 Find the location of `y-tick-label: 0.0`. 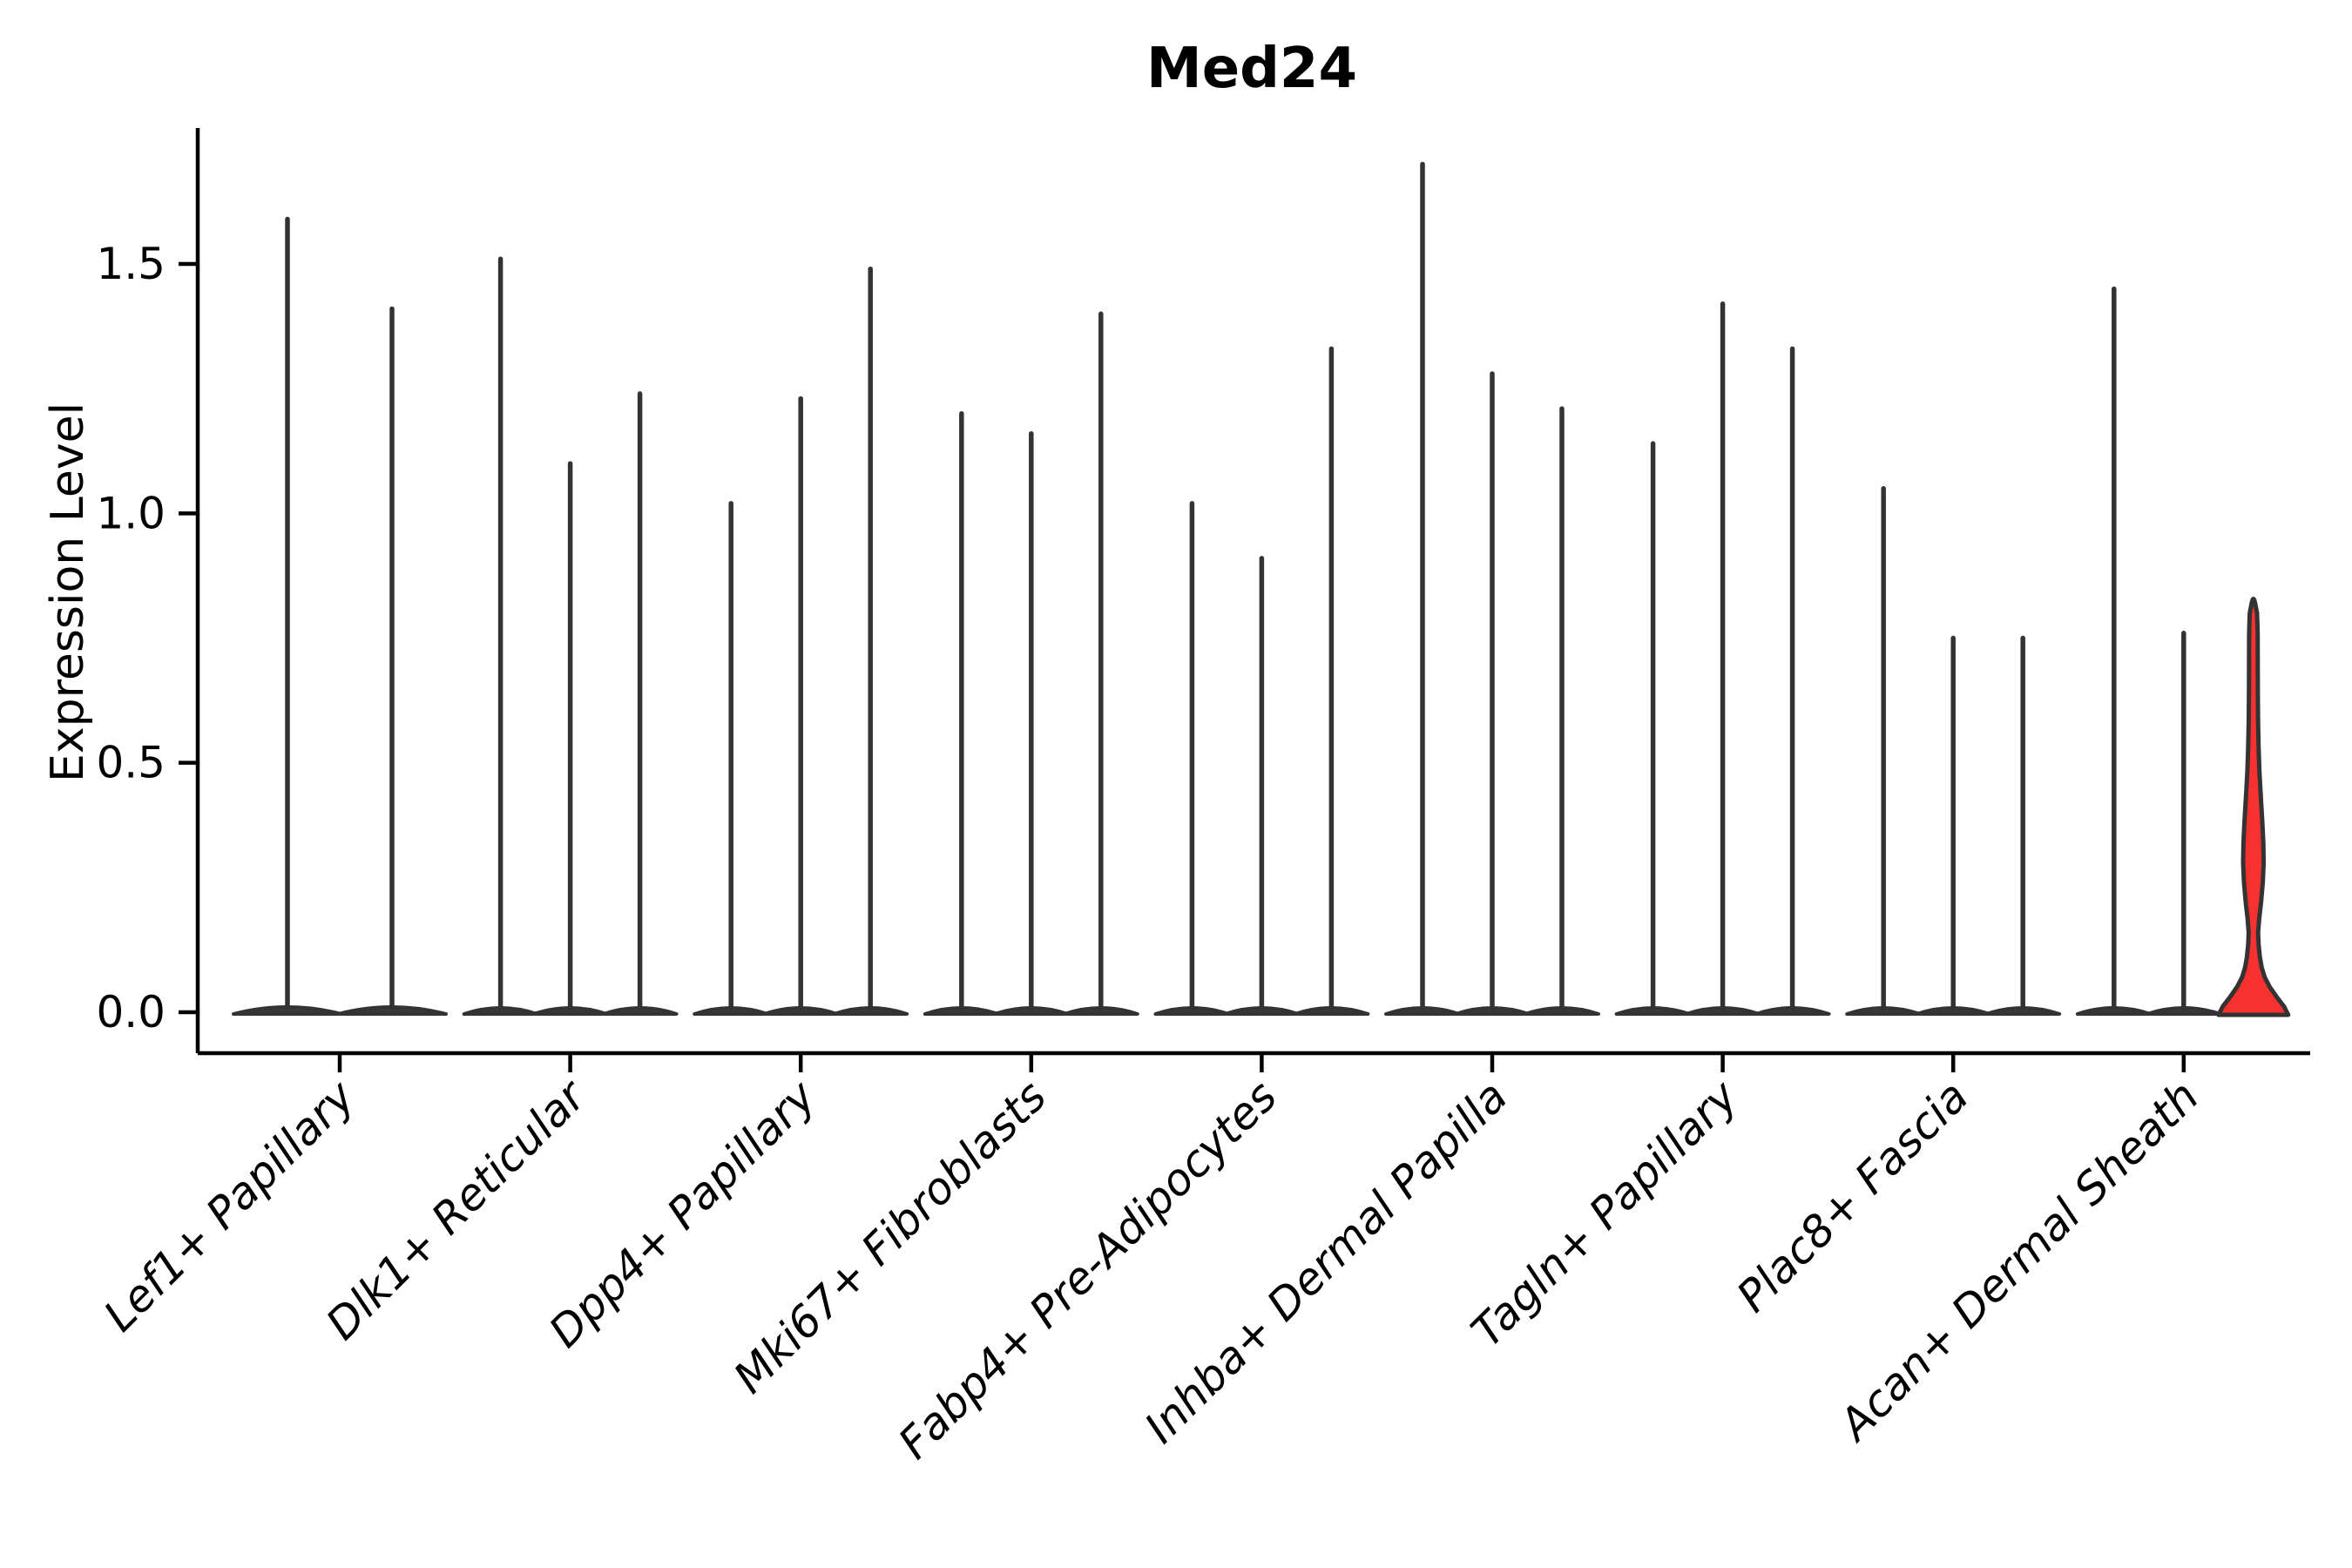

y-tick-label: 0.0 is located at coordinates (131, 1012).